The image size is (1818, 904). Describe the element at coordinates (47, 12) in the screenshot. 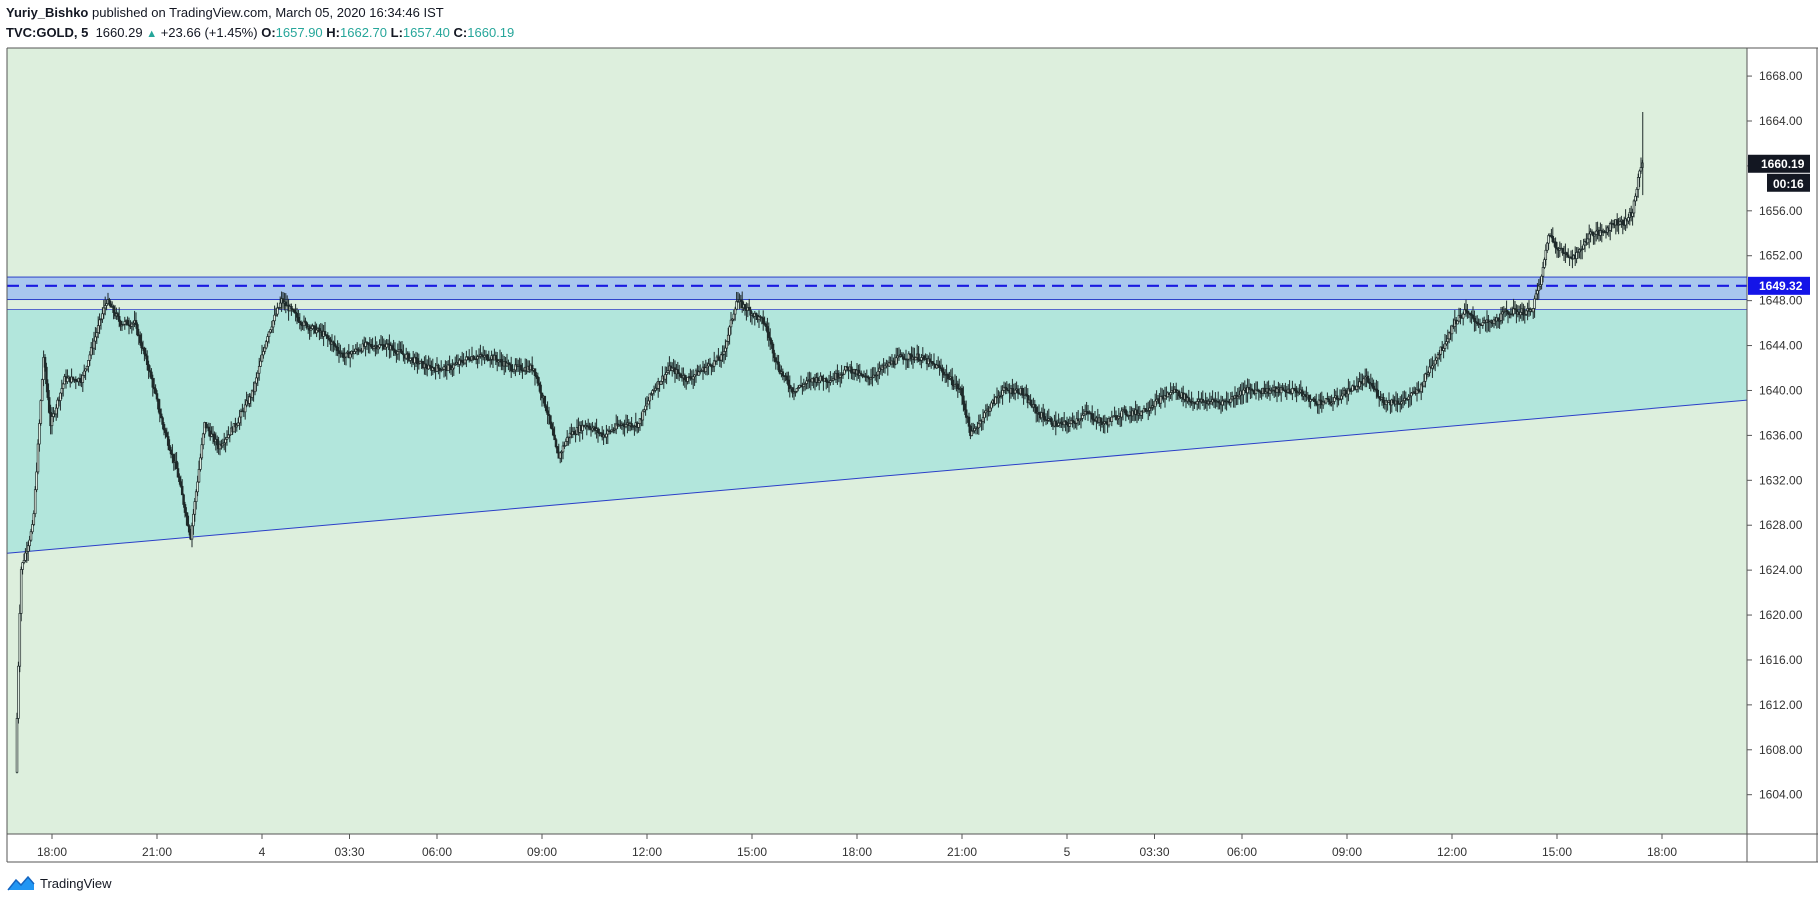

I see `author-name: Yuriy_Bishko` at that location.